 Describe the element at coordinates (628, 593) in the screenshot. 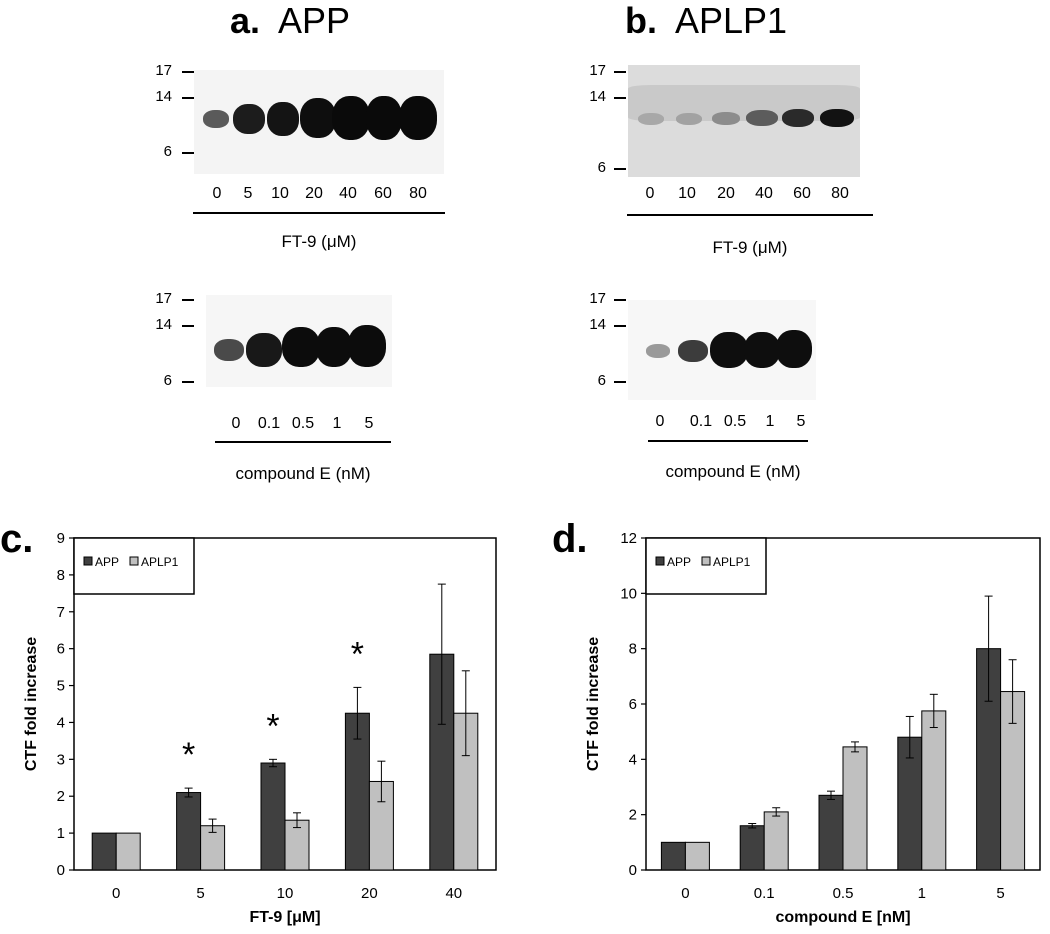

I see `y-tick-label: 10` at that location.